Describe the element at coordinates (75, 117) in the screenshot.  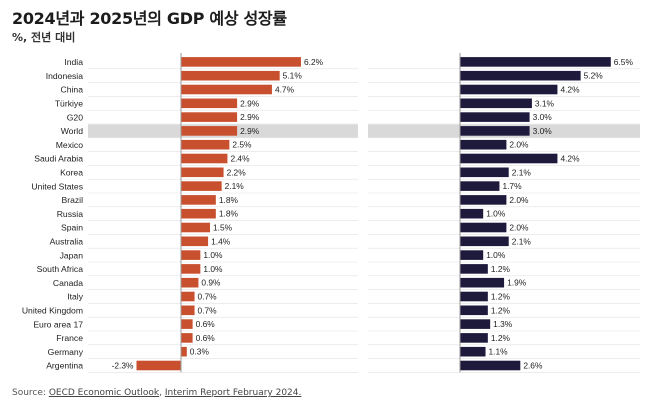
I see `category-label: G20` at that location.